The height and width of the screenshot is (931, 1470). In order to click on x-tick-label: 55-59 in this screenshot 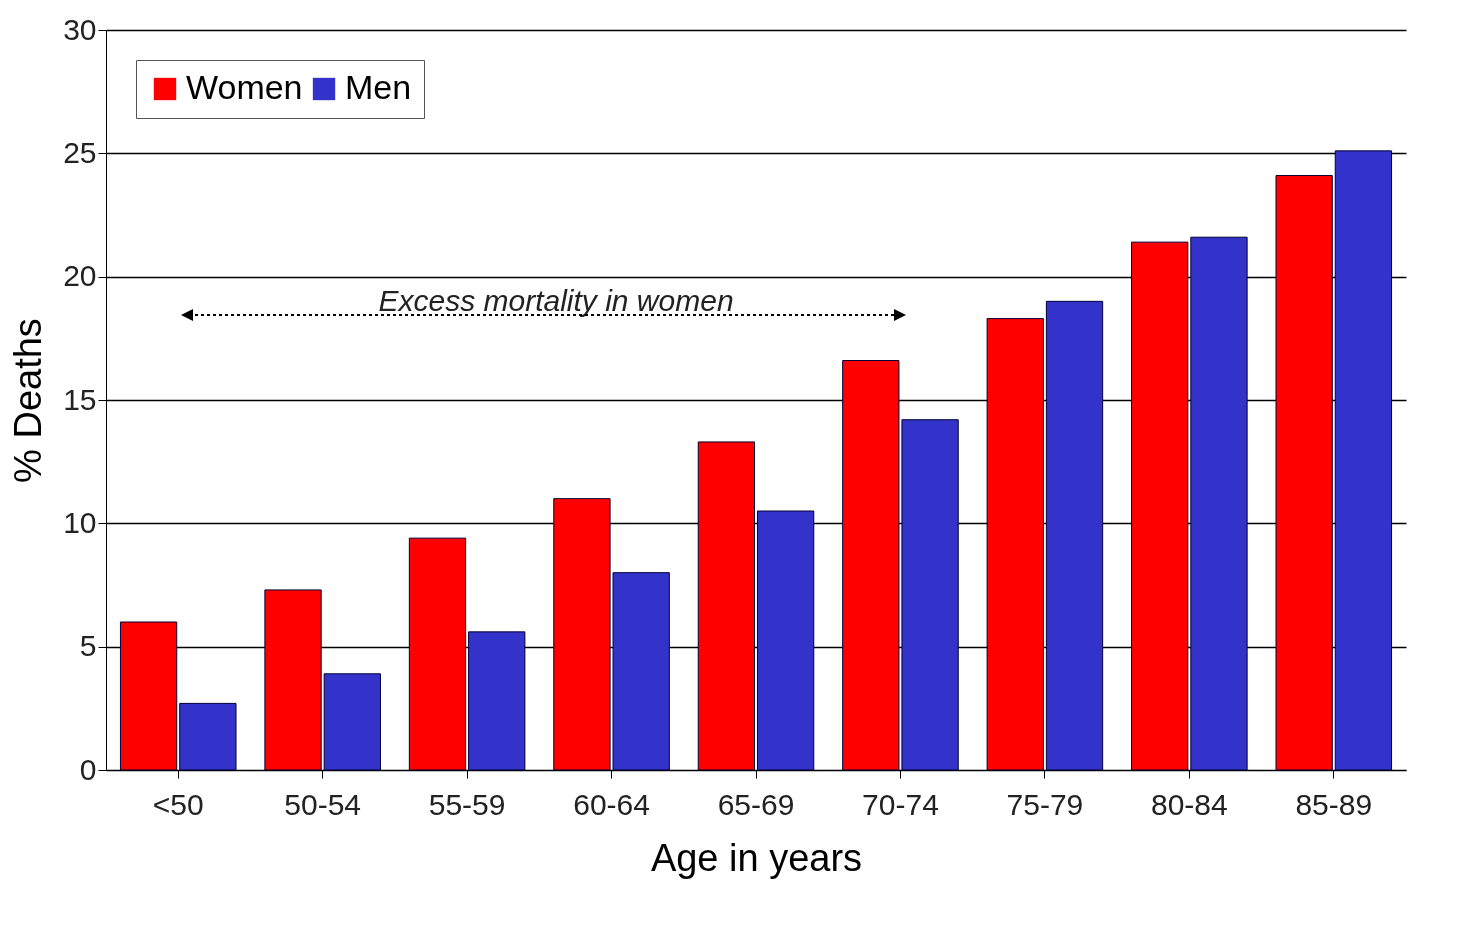, I will do `click(467, 804)`.